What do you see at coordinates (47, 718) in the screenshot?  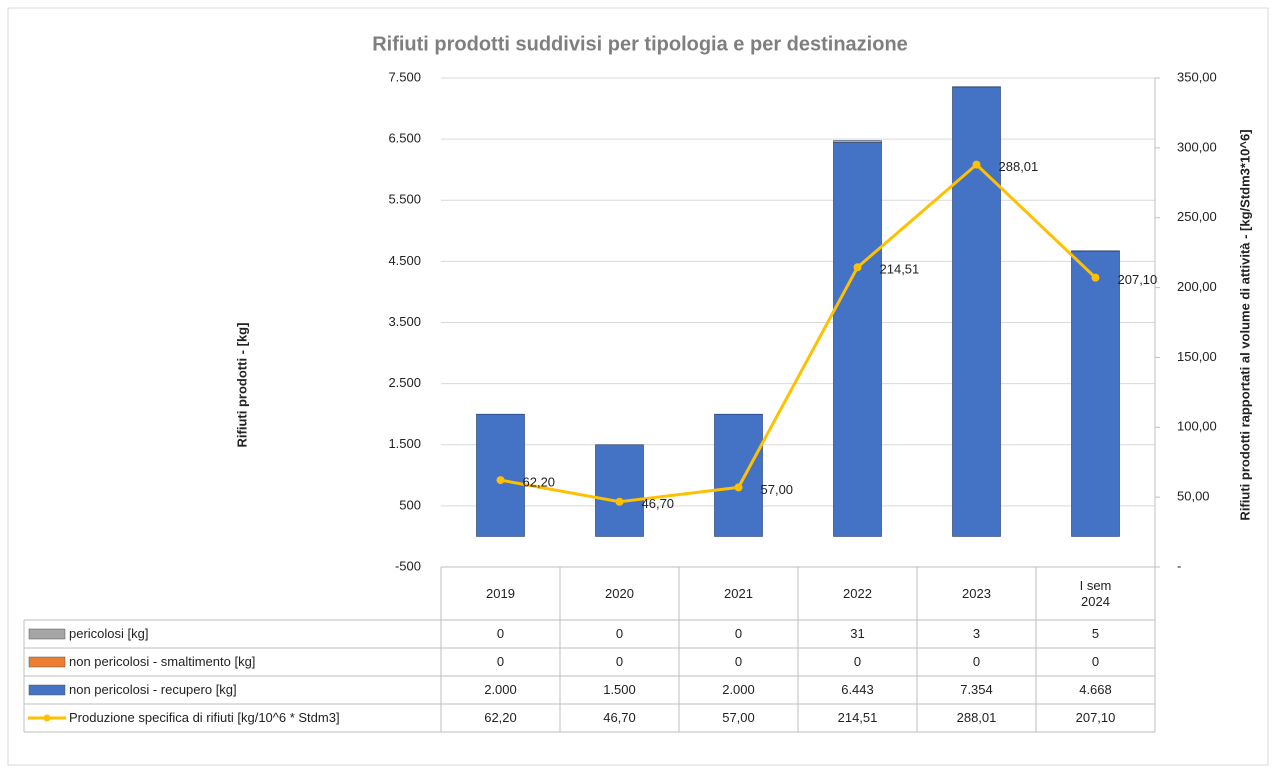 I see `legend-key-marker` at bounding box center [47, 718].